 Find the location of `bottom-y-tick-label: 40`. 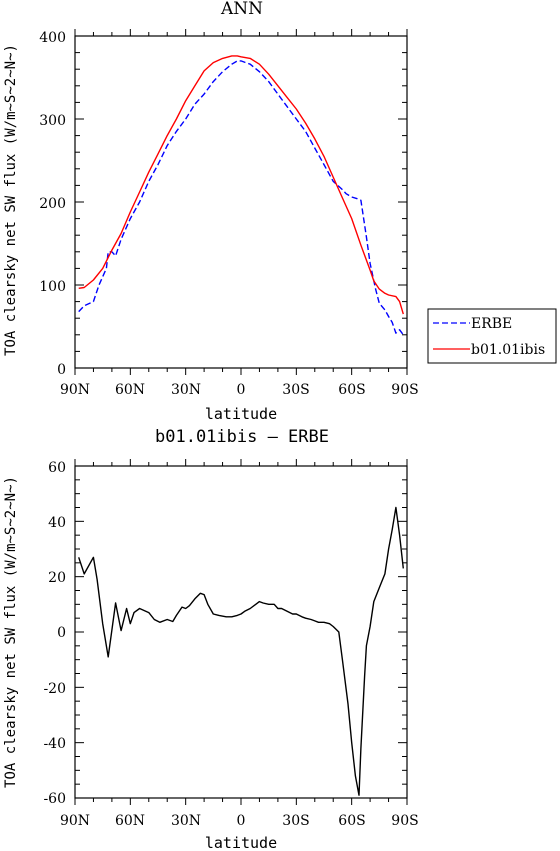

bottom-y-tick-label: 40 is located at coordinates (57, 523).